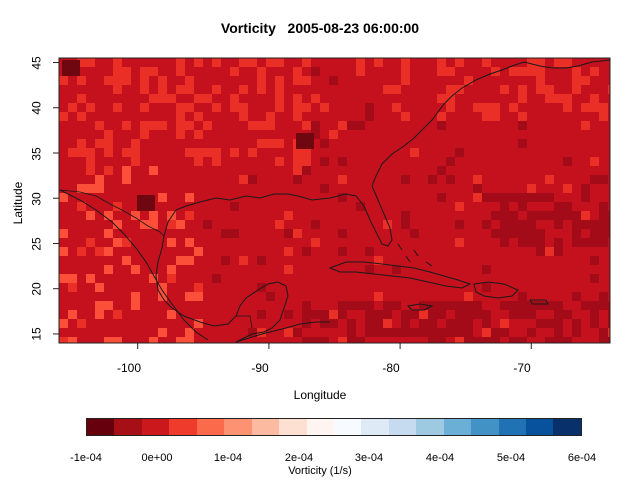 Image resolution: width=640 pixels, height=480 pixels. Describe the element at coordinates (36, 108) in the screenshot. I see `y-tick-label: 40` at that location.